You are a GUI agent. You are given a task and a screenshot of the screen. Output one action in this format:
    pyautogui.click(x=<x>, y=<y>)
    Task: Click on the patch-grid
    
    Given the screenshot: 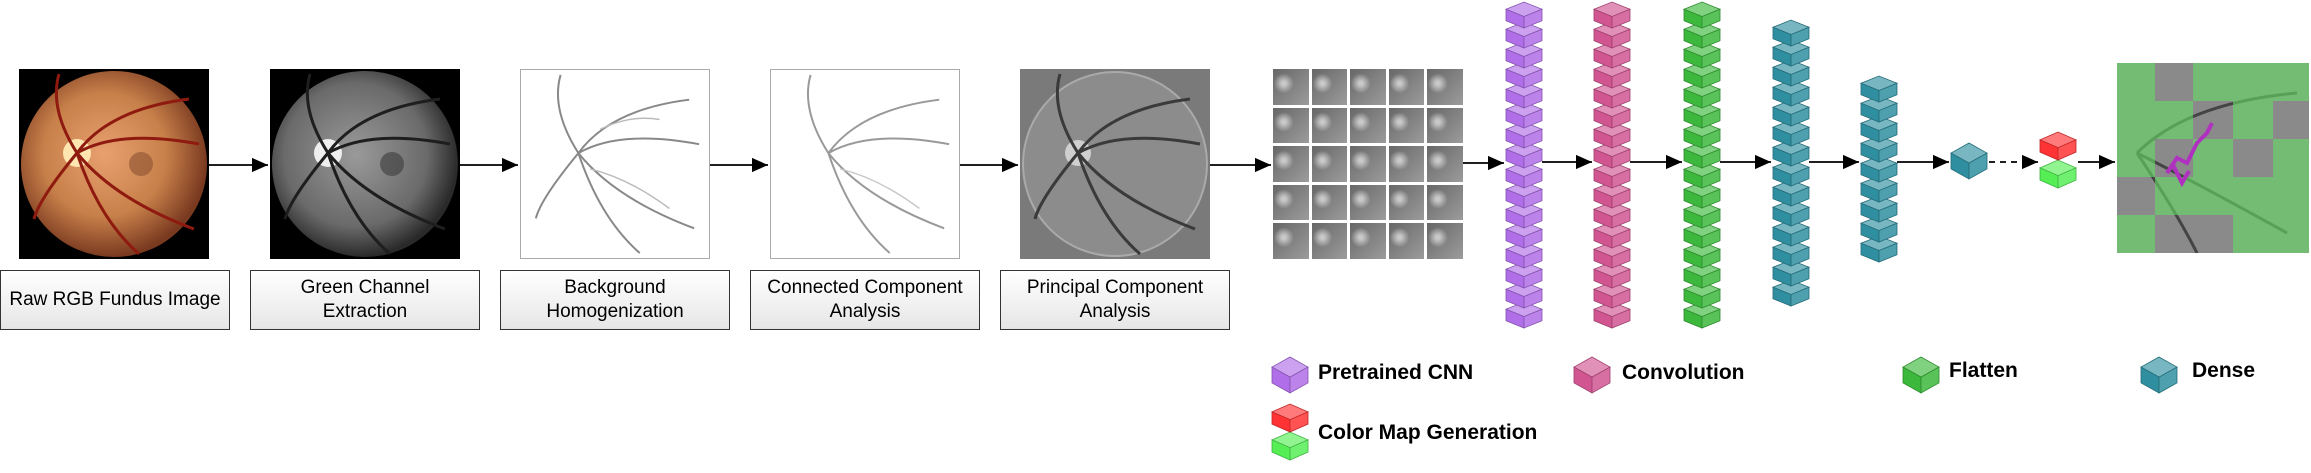 What is the action you would take?
    pyautogui.click(x=1368, y=164)
    